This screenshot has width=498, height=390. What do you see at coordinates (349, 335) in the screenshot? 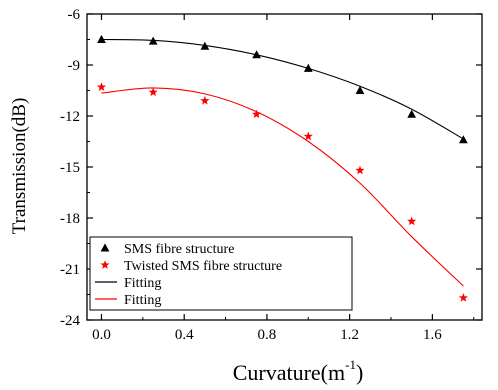
I see `x-tick-label: 1.2` at bounding box center [349, 335].